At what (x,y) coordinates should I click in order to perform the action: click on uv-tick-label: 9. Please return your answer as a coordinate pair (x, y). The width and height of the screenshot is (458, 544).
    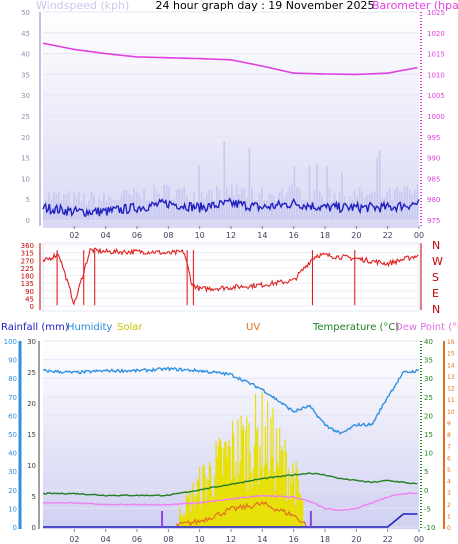
    Looking at the image, I should click on (449, 423).